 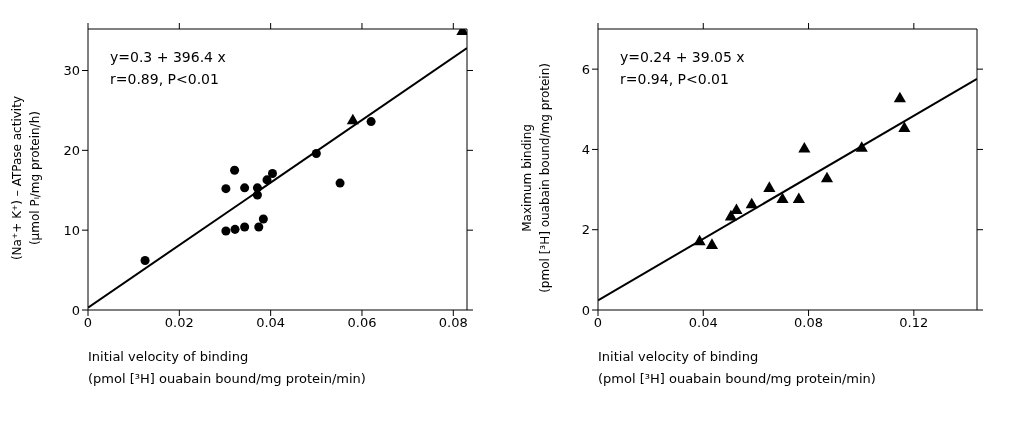 I want to click on y-axis-title: (Na⁺+ K⁺) – ATPase activity (µmol Pᵢ/mg protein/h), so click(x=26, y=178).